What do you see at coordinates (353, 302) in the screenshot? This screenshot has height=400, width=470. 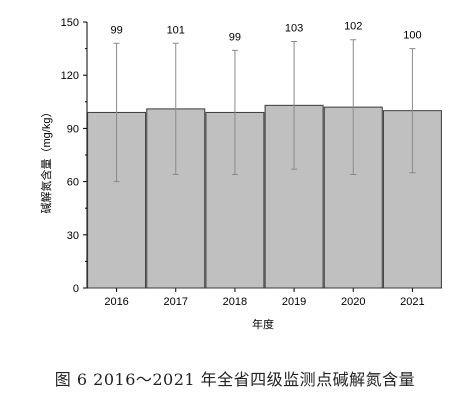 I see `x-tick-label: 2020` at bounding box center [353, 302].